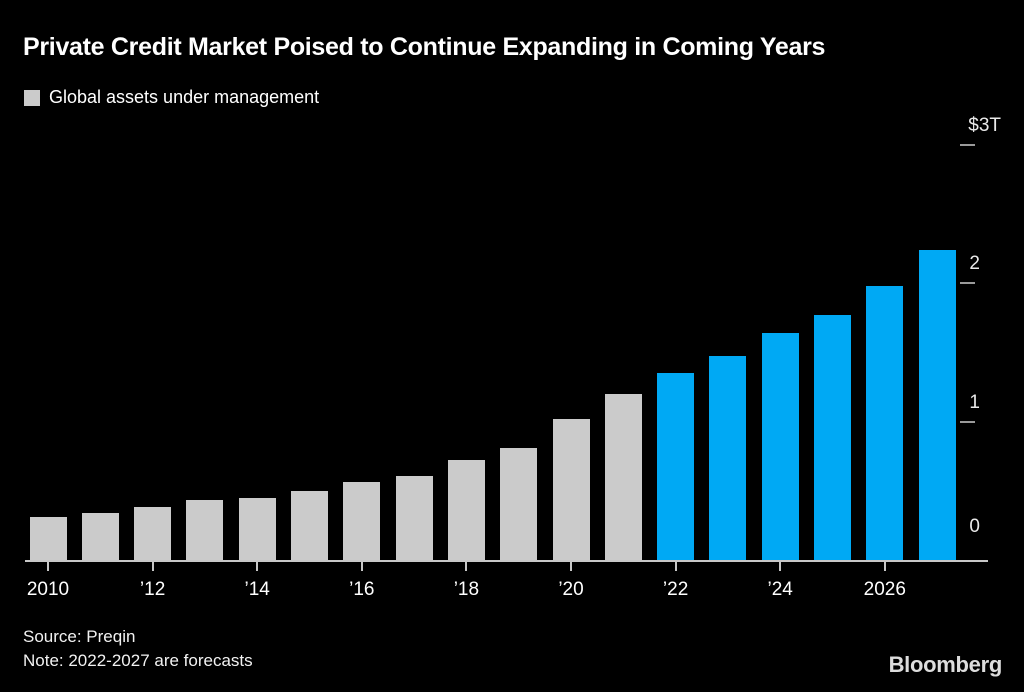 The width and height of the screenshot is (1024, 692). Describe the element at coordinates (257, 589) in the screenshot. I see `x-label-2014: ’14` at that location.